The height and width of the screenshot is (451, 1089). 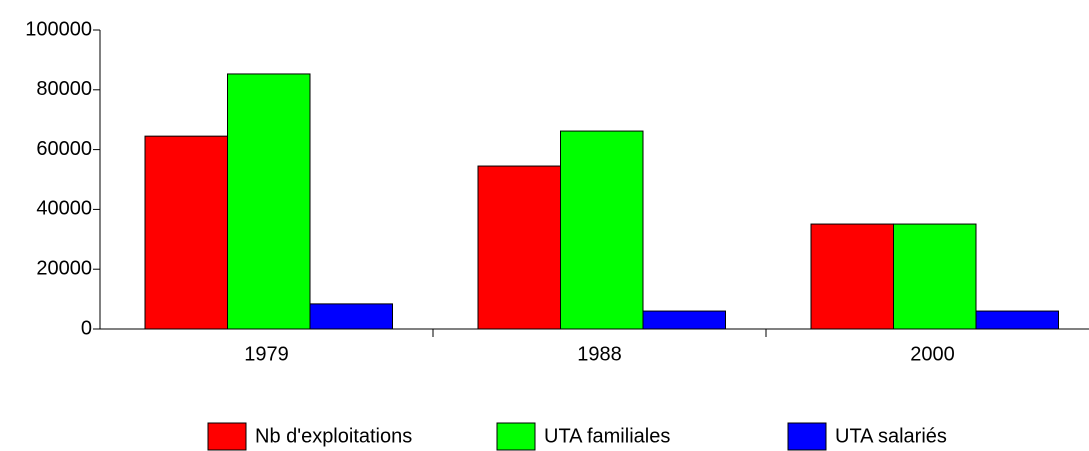 What do you see at coordinates (64, 149) in the screenshot?
I see `y-tick-label: 60000` at bounding box center [64, 149].